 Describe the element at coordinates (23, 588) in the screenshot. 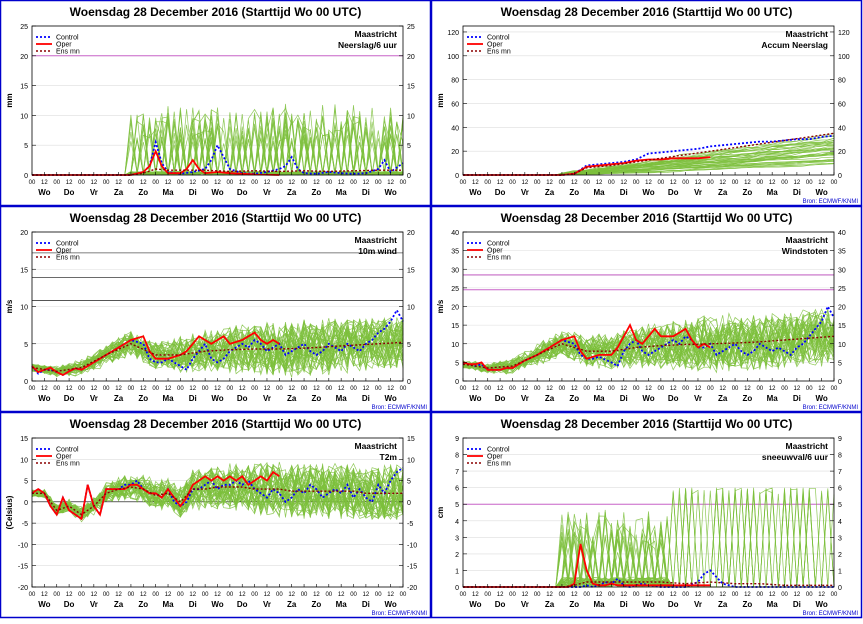

I see `y-tick-label: -20` at that location.